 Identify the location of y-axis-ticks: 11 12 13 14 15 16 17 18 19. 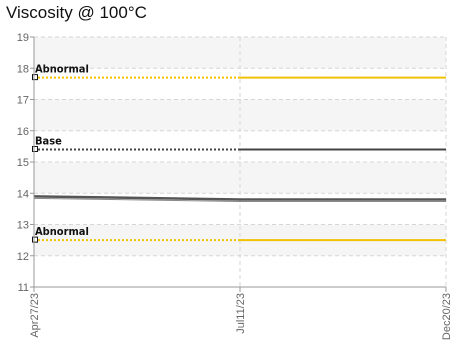
(25, 163).